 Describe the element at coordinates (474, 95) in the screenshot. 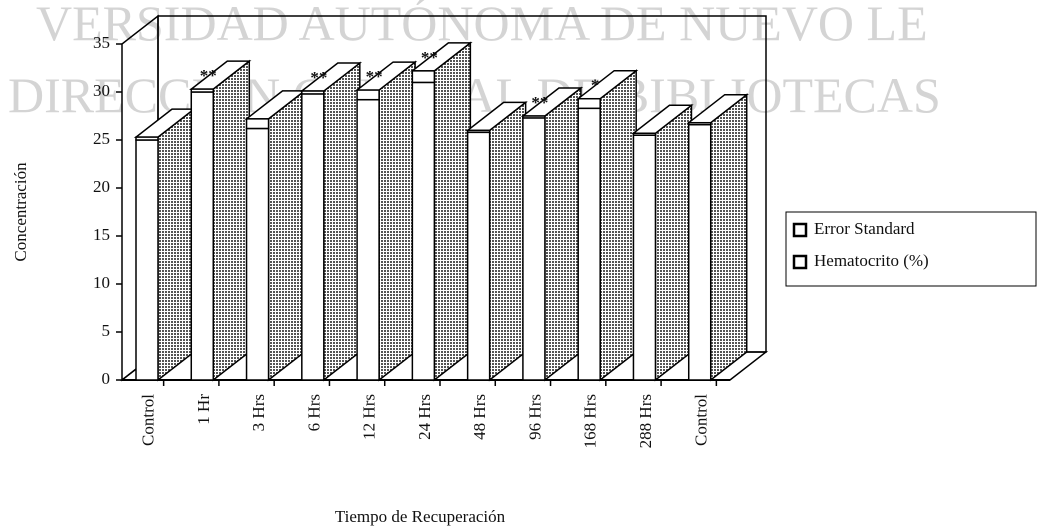

I see `watermark: DIRECCIÓN GENERAL DE BIBLIOTECAS` at that location.